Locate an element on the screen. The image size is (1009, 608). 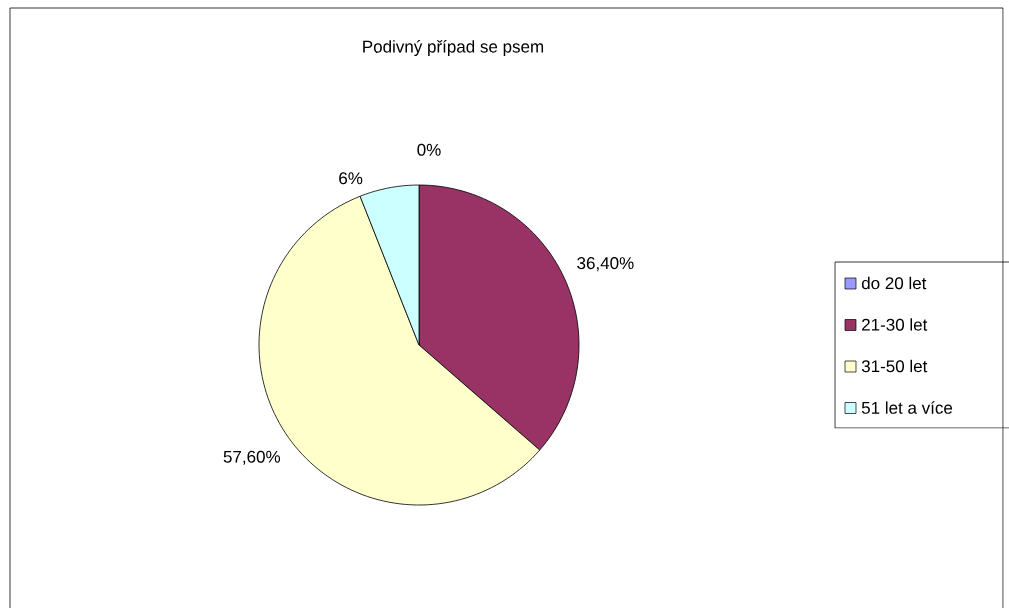
legend-label: 31-50 let is located at coordinates (894, 366).